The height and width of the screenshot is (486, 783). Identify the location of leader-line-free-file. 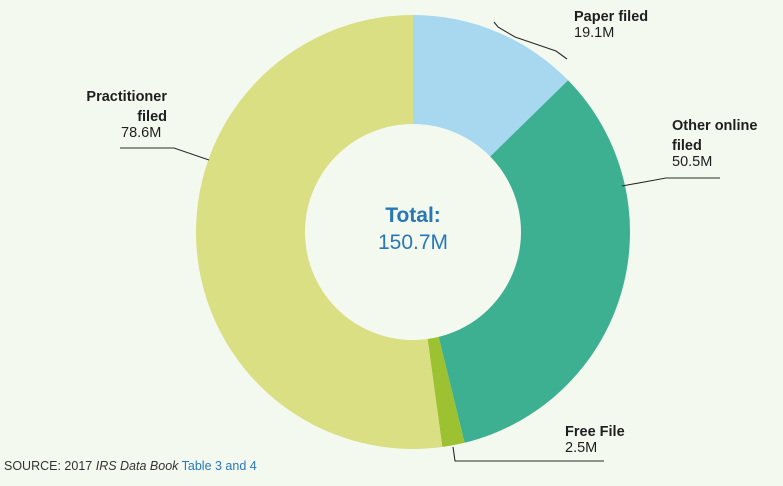
(528, 454).